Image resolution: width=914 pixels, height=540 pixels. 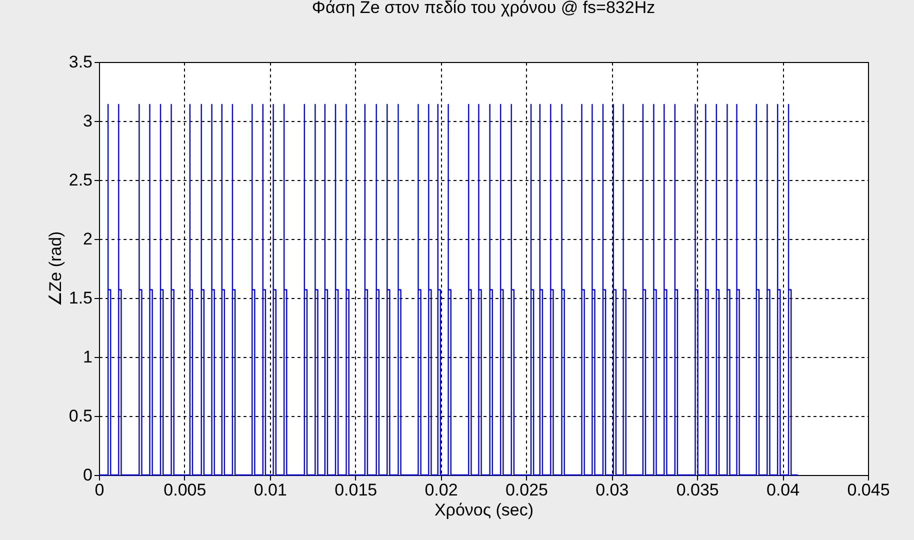 What do you see at coordinates (80, 298) in the screenshot?
I see `y-tick-label: 1.5` at bounding box center [80, 298].